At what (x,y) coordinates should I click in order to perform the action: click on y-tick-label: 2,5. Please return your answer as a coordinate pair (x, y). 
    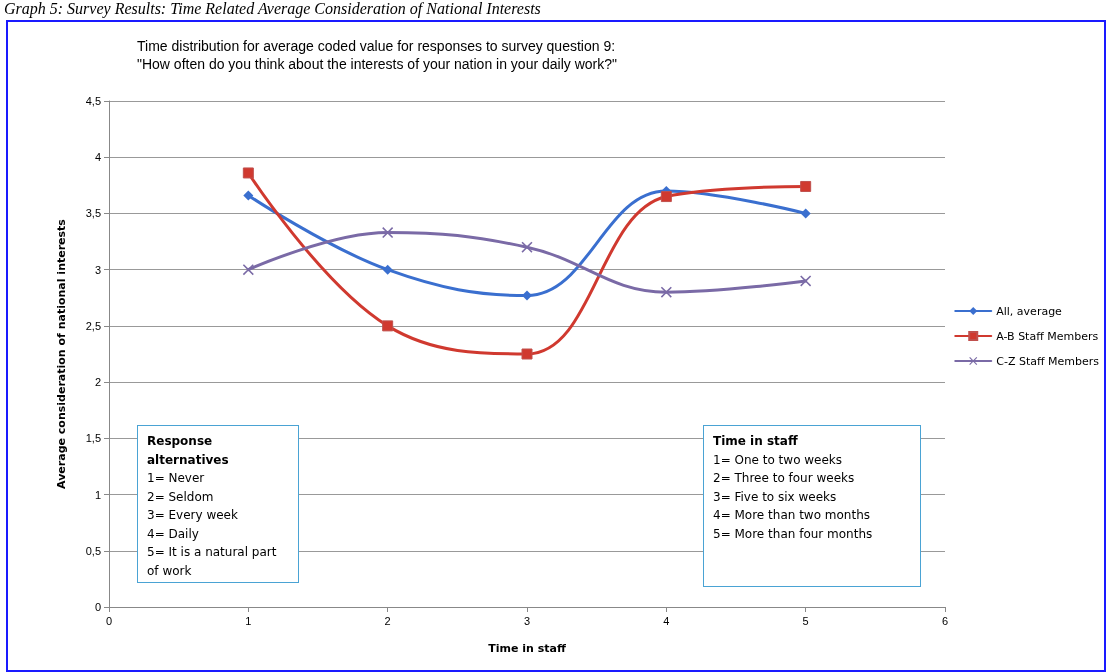
    Looking at the image, I should click on (93, 325).